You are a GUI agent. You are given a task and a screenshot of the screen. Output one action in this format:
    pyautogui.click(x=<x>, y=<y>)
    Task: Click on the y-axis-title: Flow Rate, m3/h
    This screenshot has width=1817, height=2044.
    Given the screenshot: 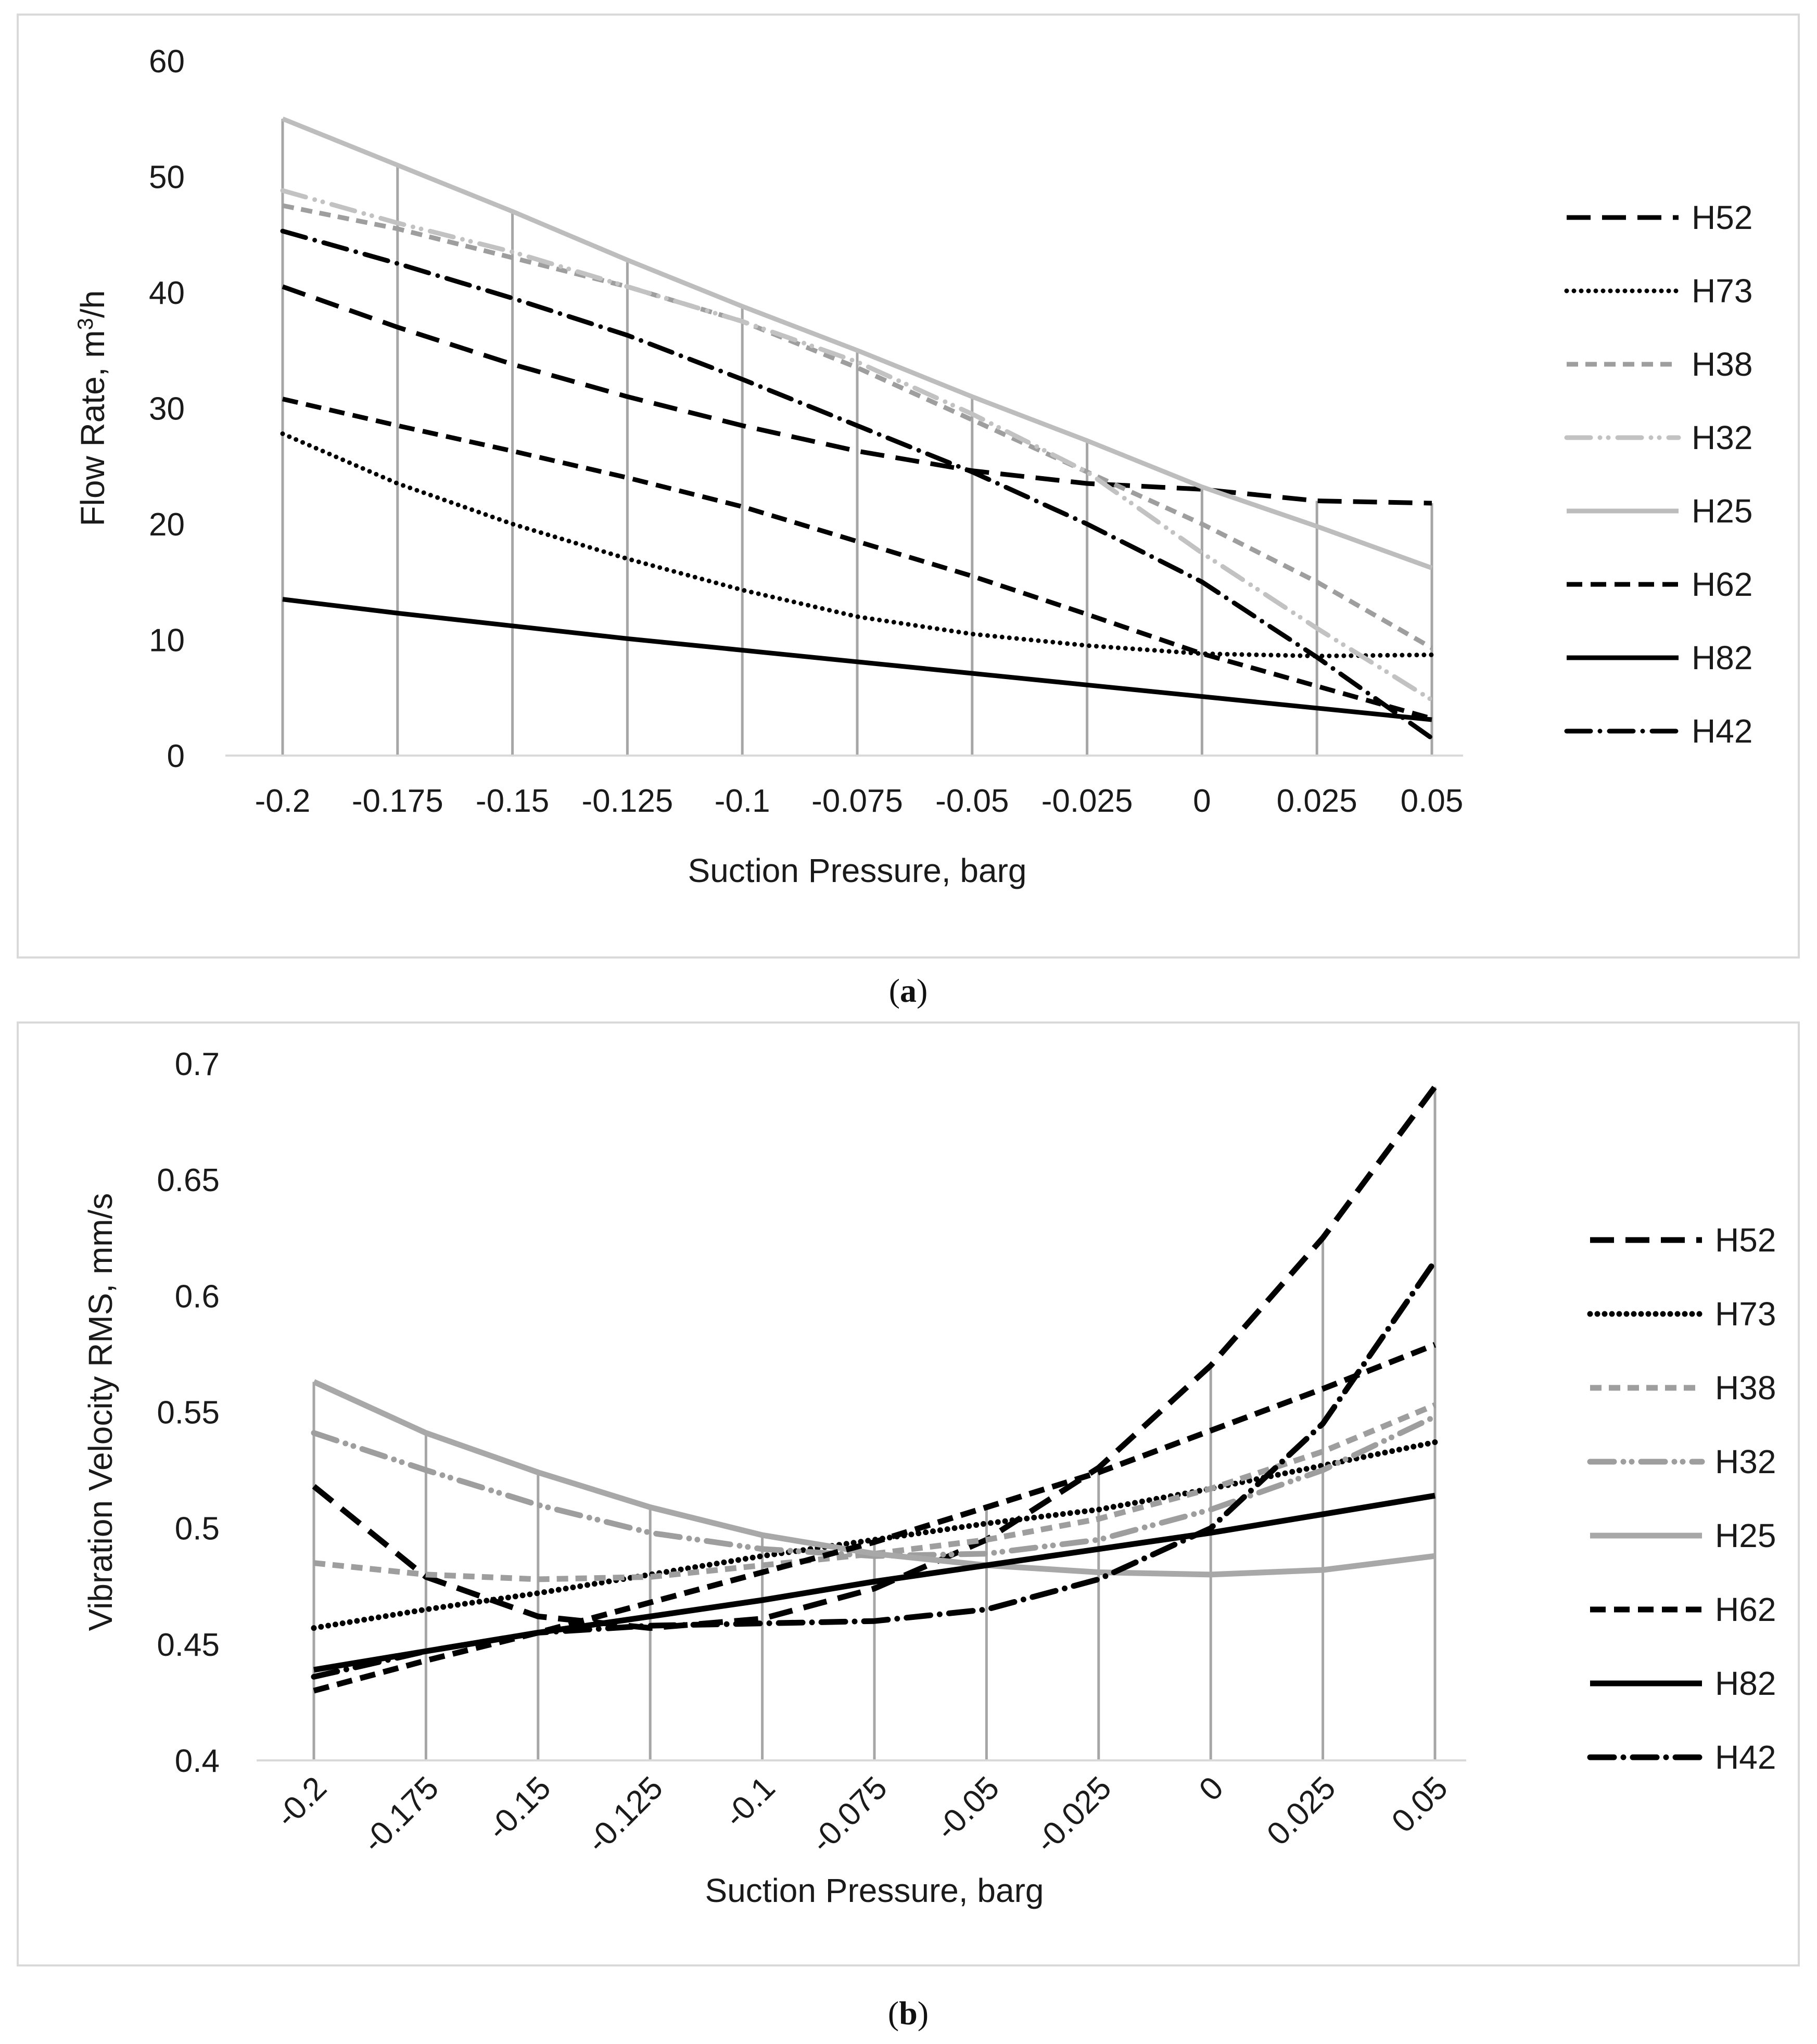 What is the action you would take?
    pyautogui.click(x=92, y=408)
    